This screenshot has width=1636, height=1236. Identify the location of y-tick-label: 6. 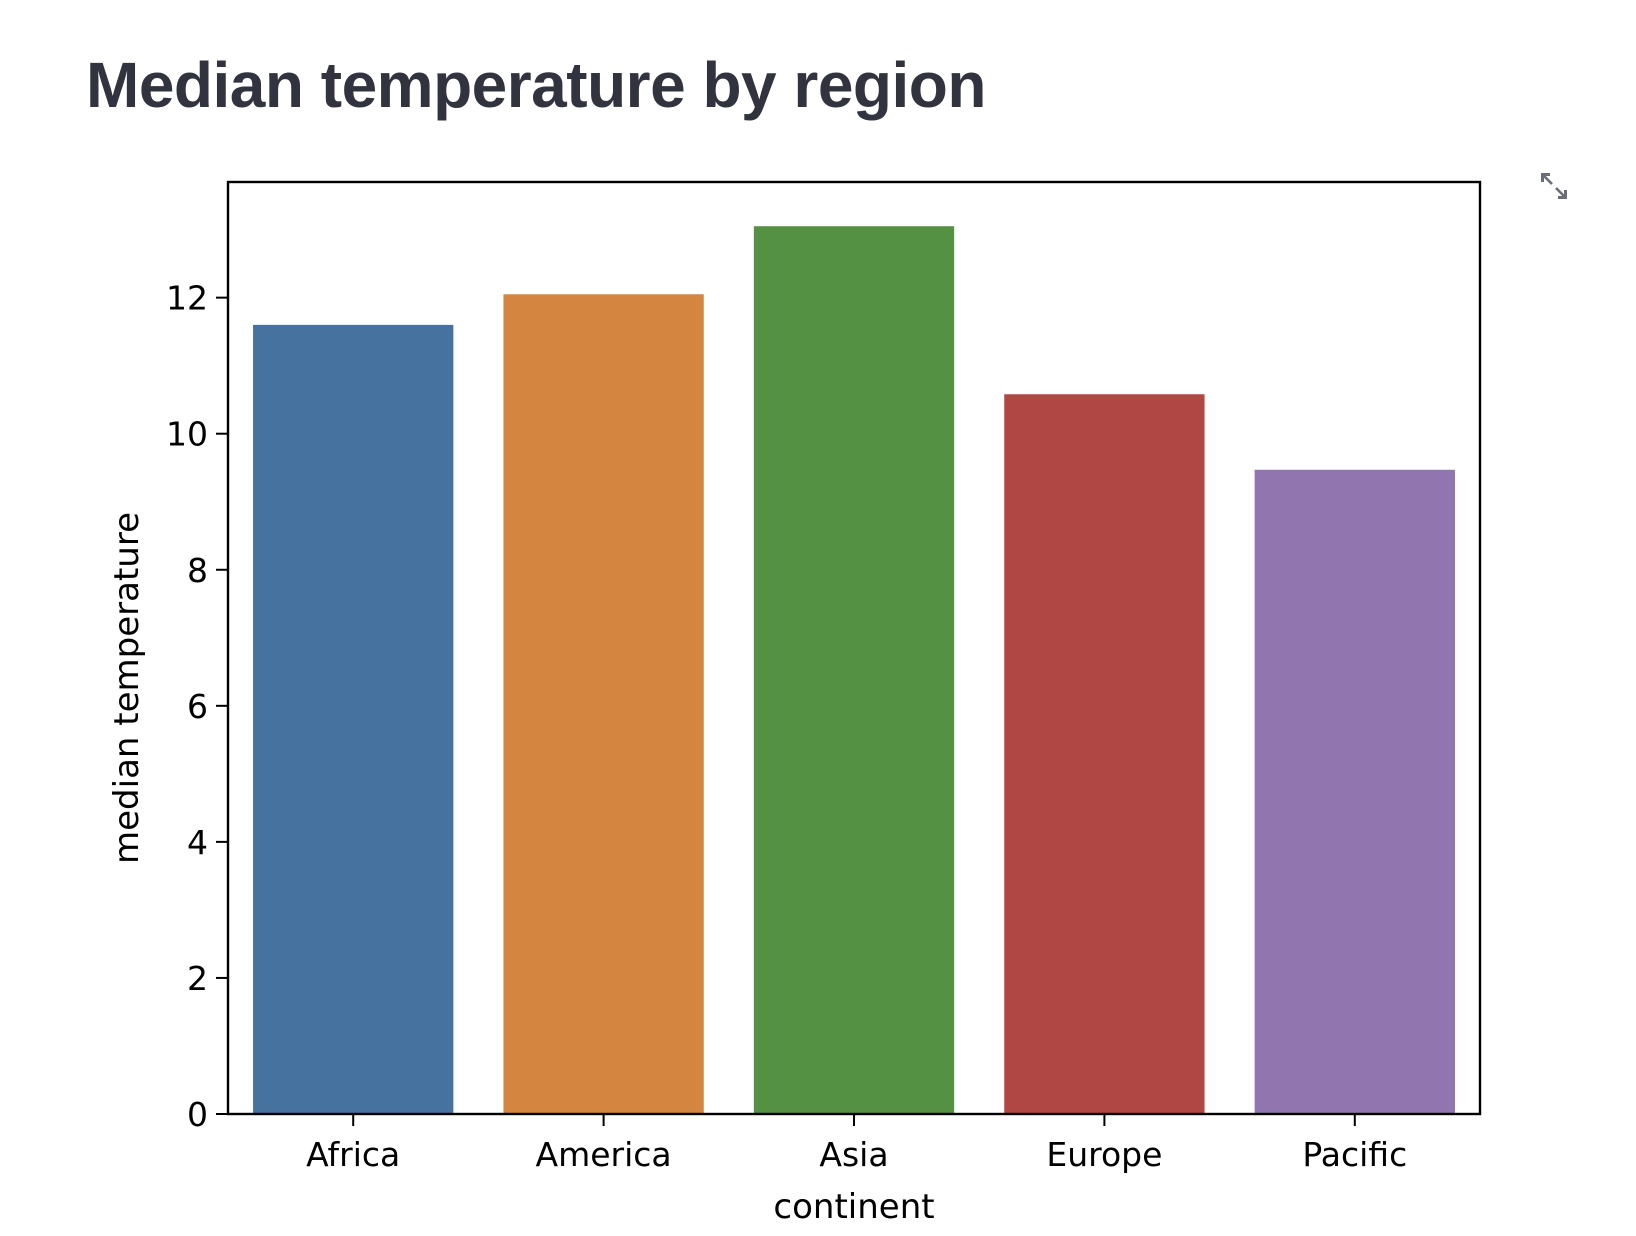
(197, 706).